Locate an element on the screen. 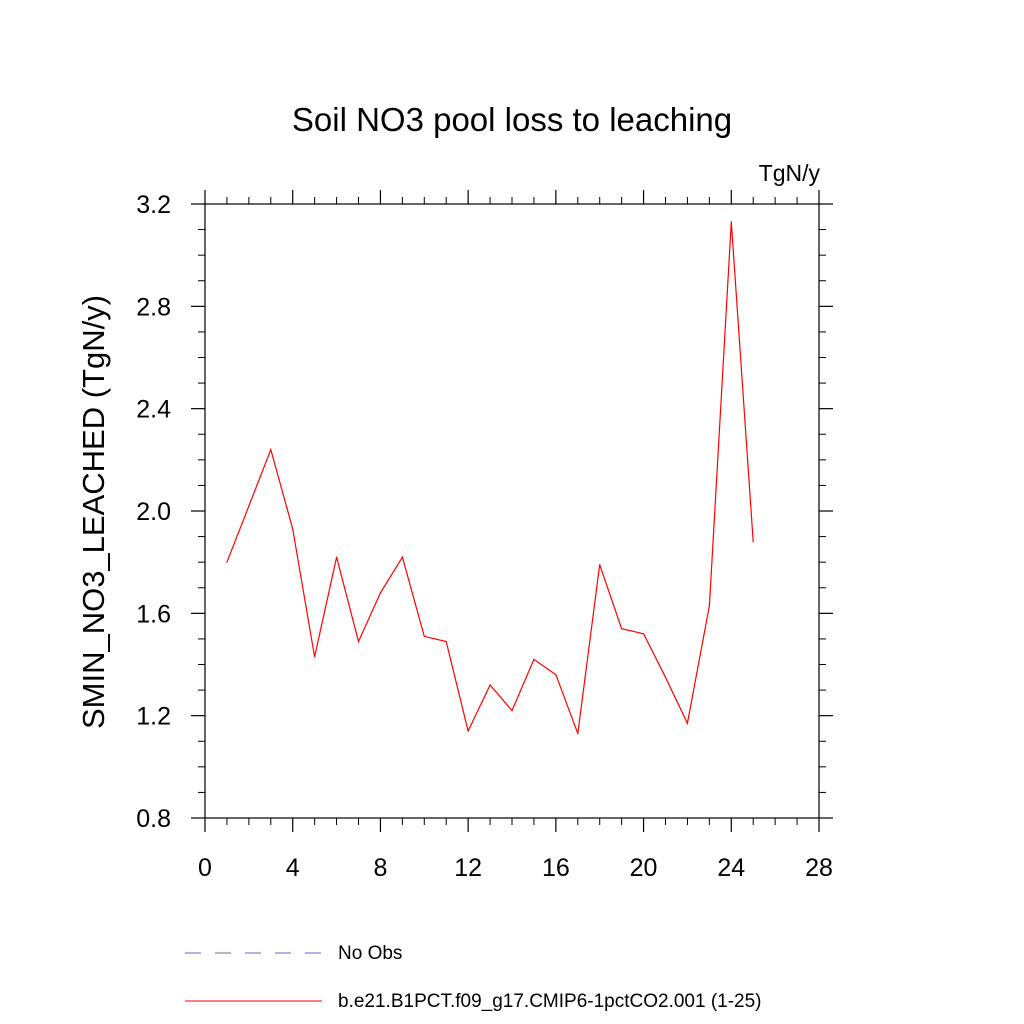  x-tick-label: 20 is located at coordinates (644, 868).